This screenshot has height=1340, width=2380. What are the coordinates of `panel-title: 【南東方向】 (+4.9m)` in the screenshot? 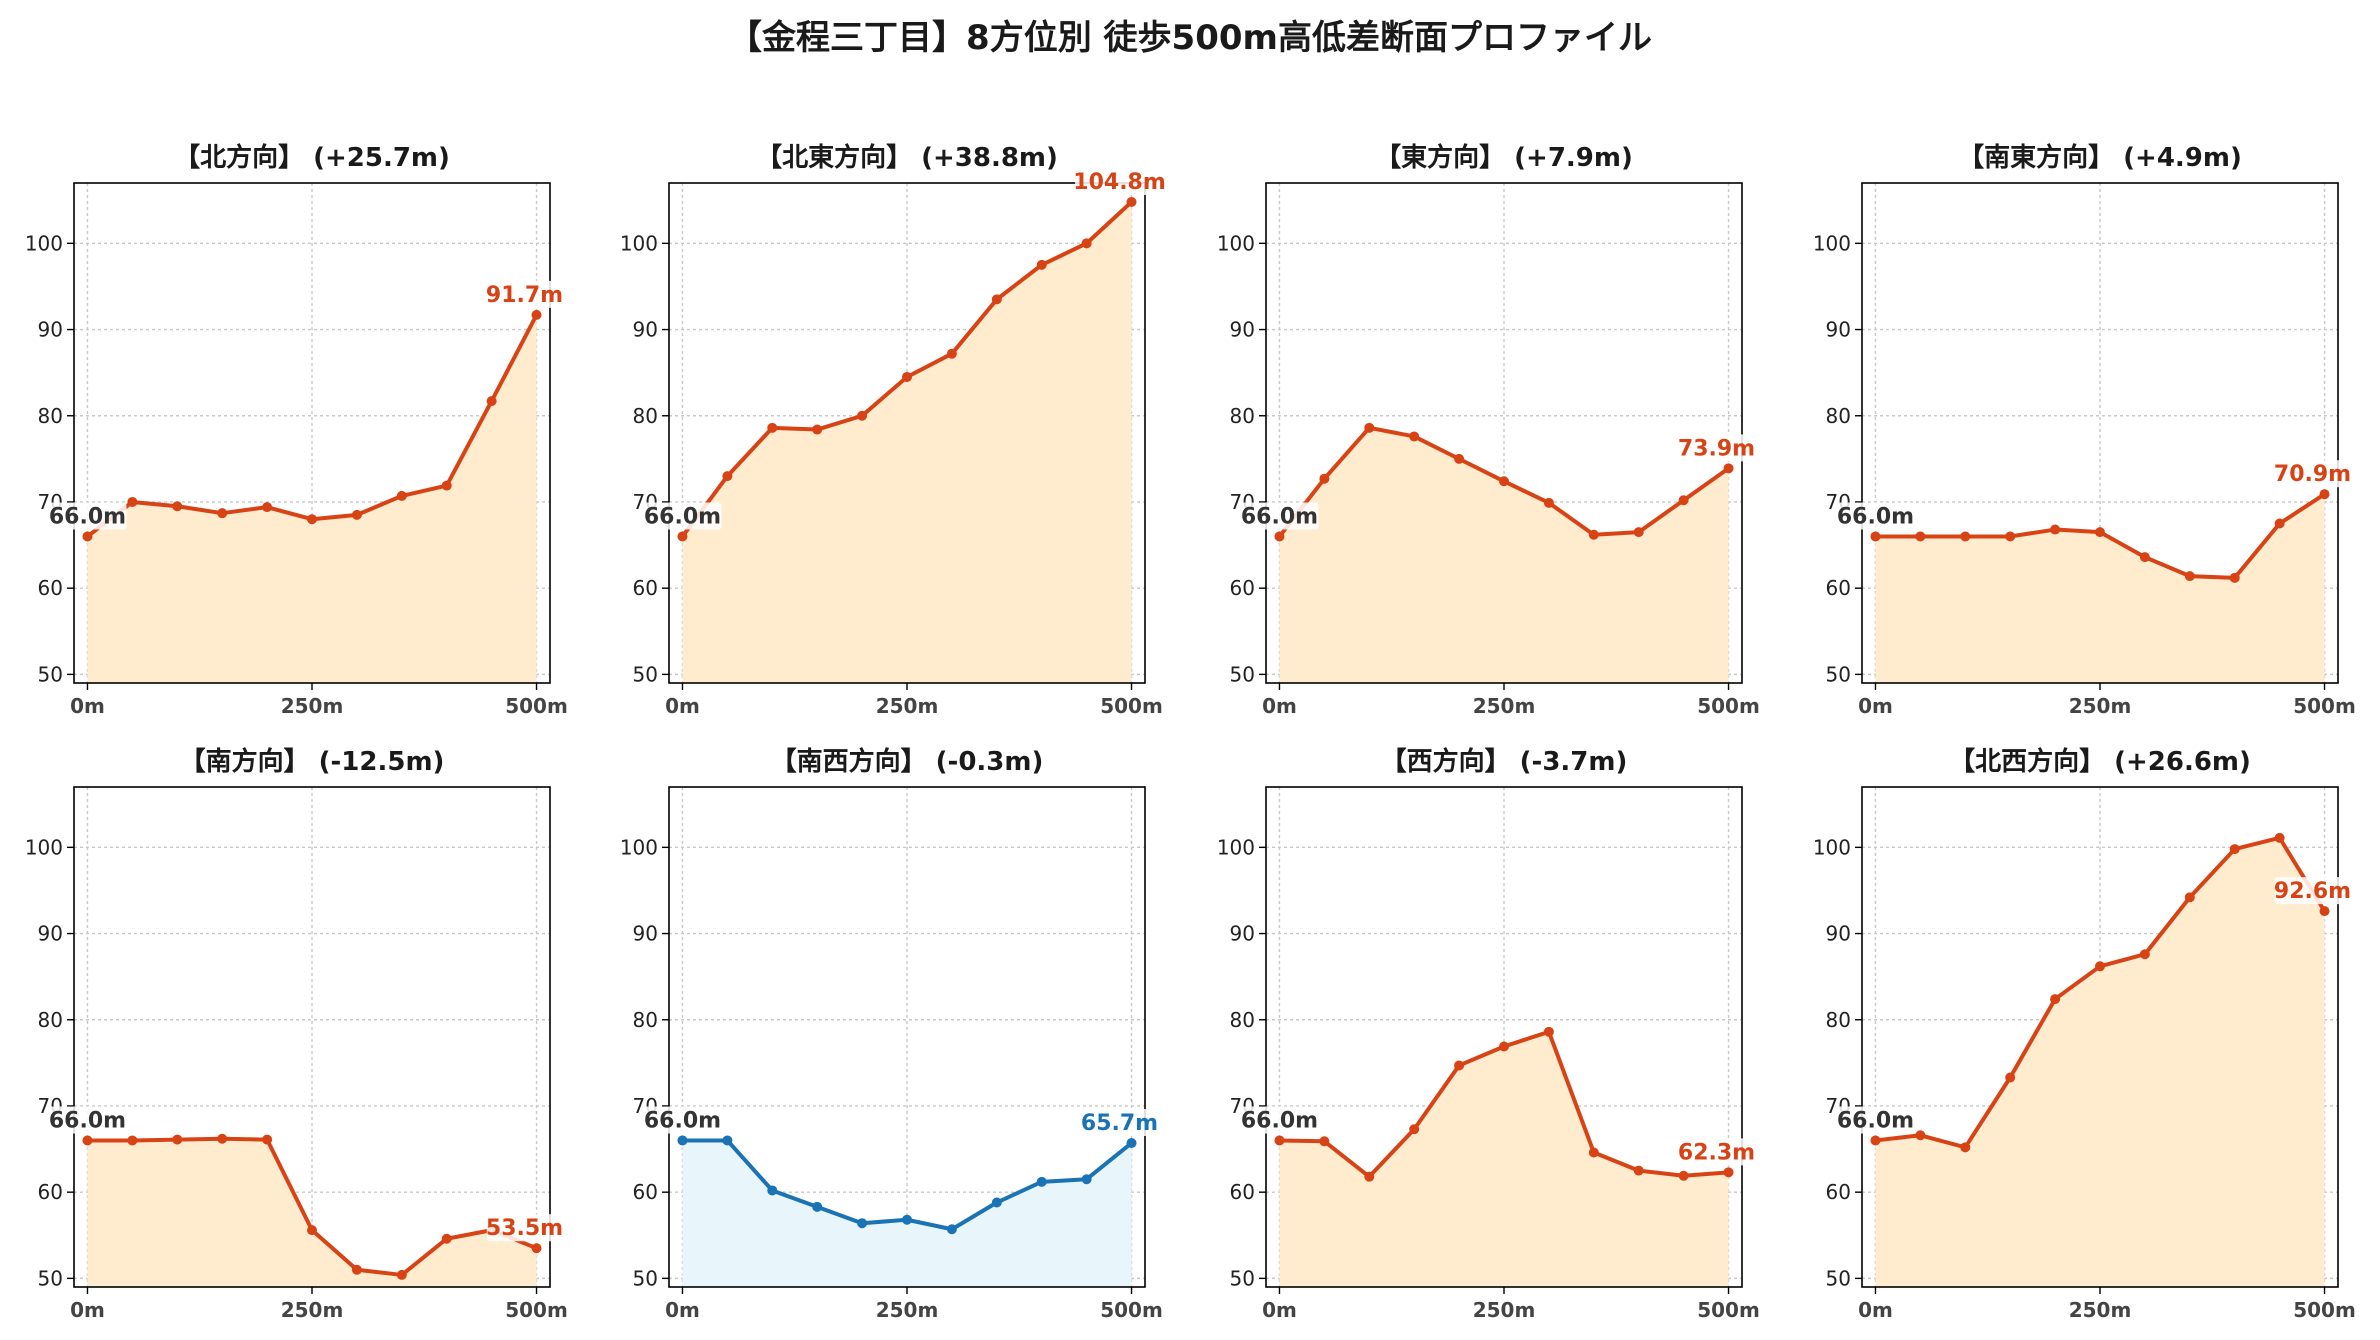 It's located at (2100, 157).